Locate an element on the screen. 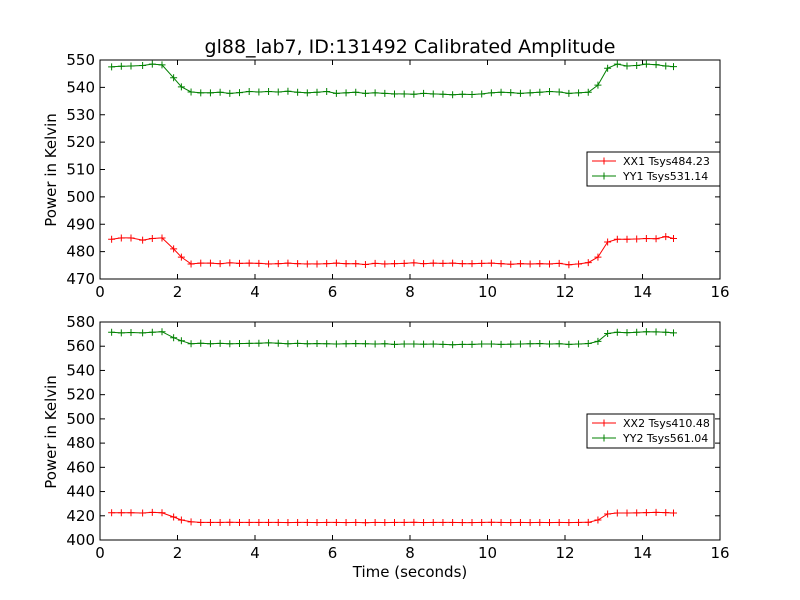  lower-y-axis-label: Power in Kelvin is located at coordinates (51, 432).